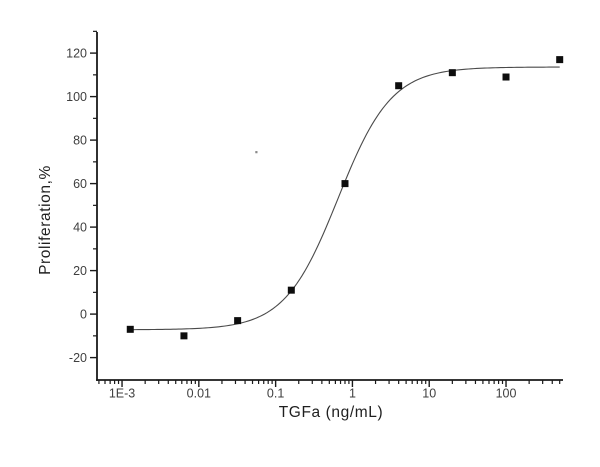 This screenshot has height=467, width=600. I want to click on y-tick-label: 0, so click(83, 315).